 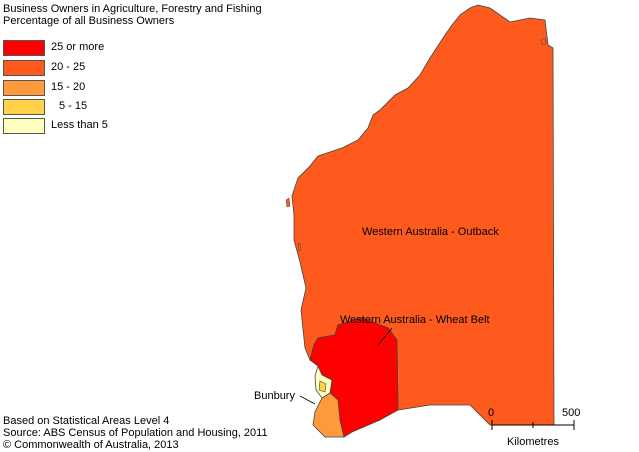 I want to click on footer-note: Based on Statistical Areas Level 4, so click(x=86, y=421).